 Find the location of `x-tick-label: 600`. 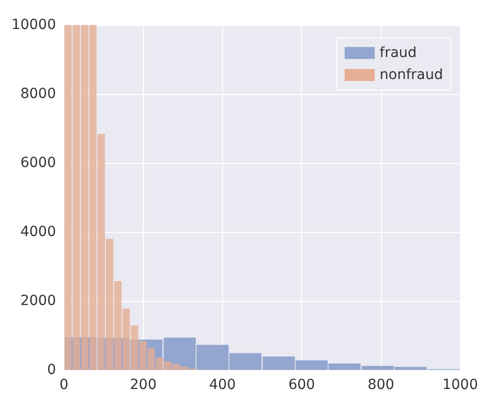

x-tick-label: 600 is located at coordinates (302, 385).